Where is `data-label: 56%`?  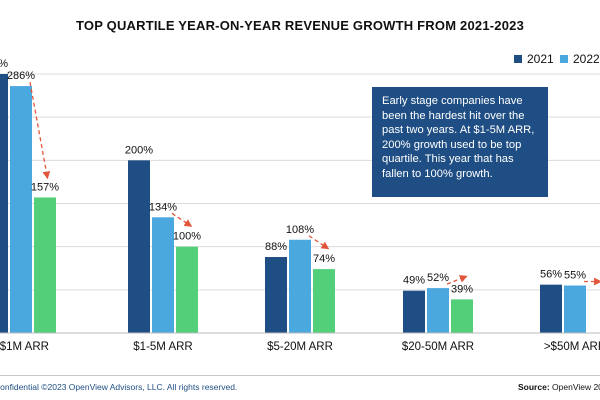
data-label: 56% is located at coordinates (551, 275).